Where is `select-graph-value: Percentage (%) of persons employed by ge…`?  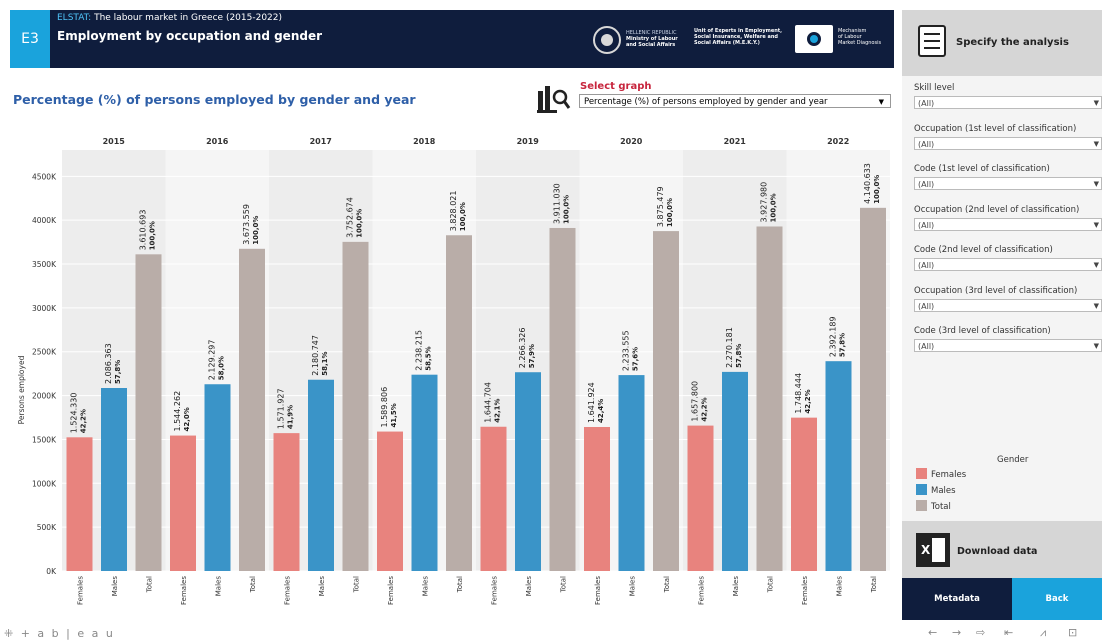
select-graph-value: Percentage (%) of persons employed by ge… is located at coordinates (706, 102).